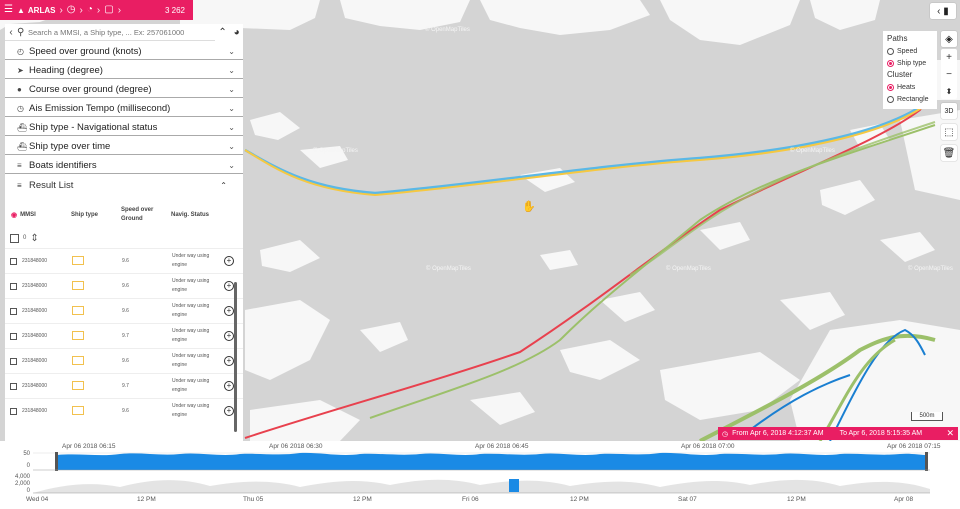  Describe the element at coordinates (89, 9) in the screenshot. I see `speed-filter-icon: ◔` at that location.